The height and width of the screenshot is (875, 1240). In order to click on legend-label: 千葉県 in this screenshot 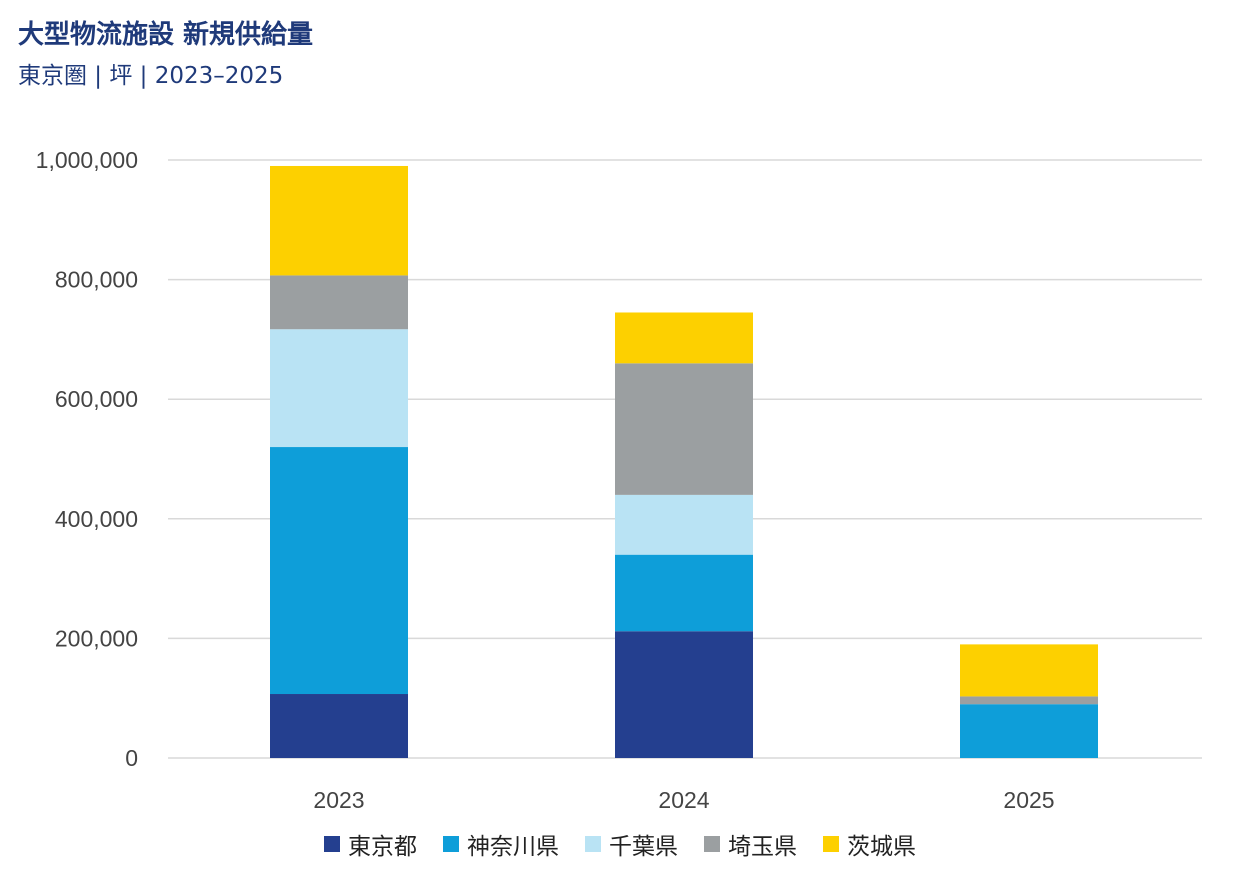, I will do `click(643, 847)`.